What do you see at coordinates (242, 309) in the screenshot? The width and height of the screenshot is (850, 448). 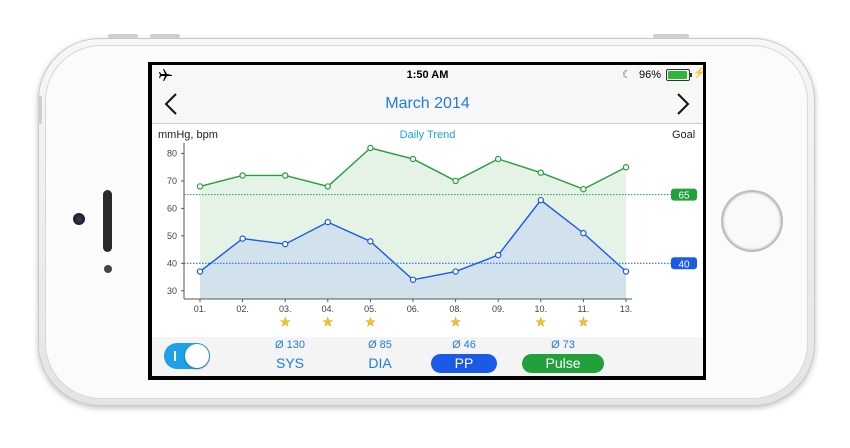 I see `x-tick-label: 02.` at bounding box center [242, 309].